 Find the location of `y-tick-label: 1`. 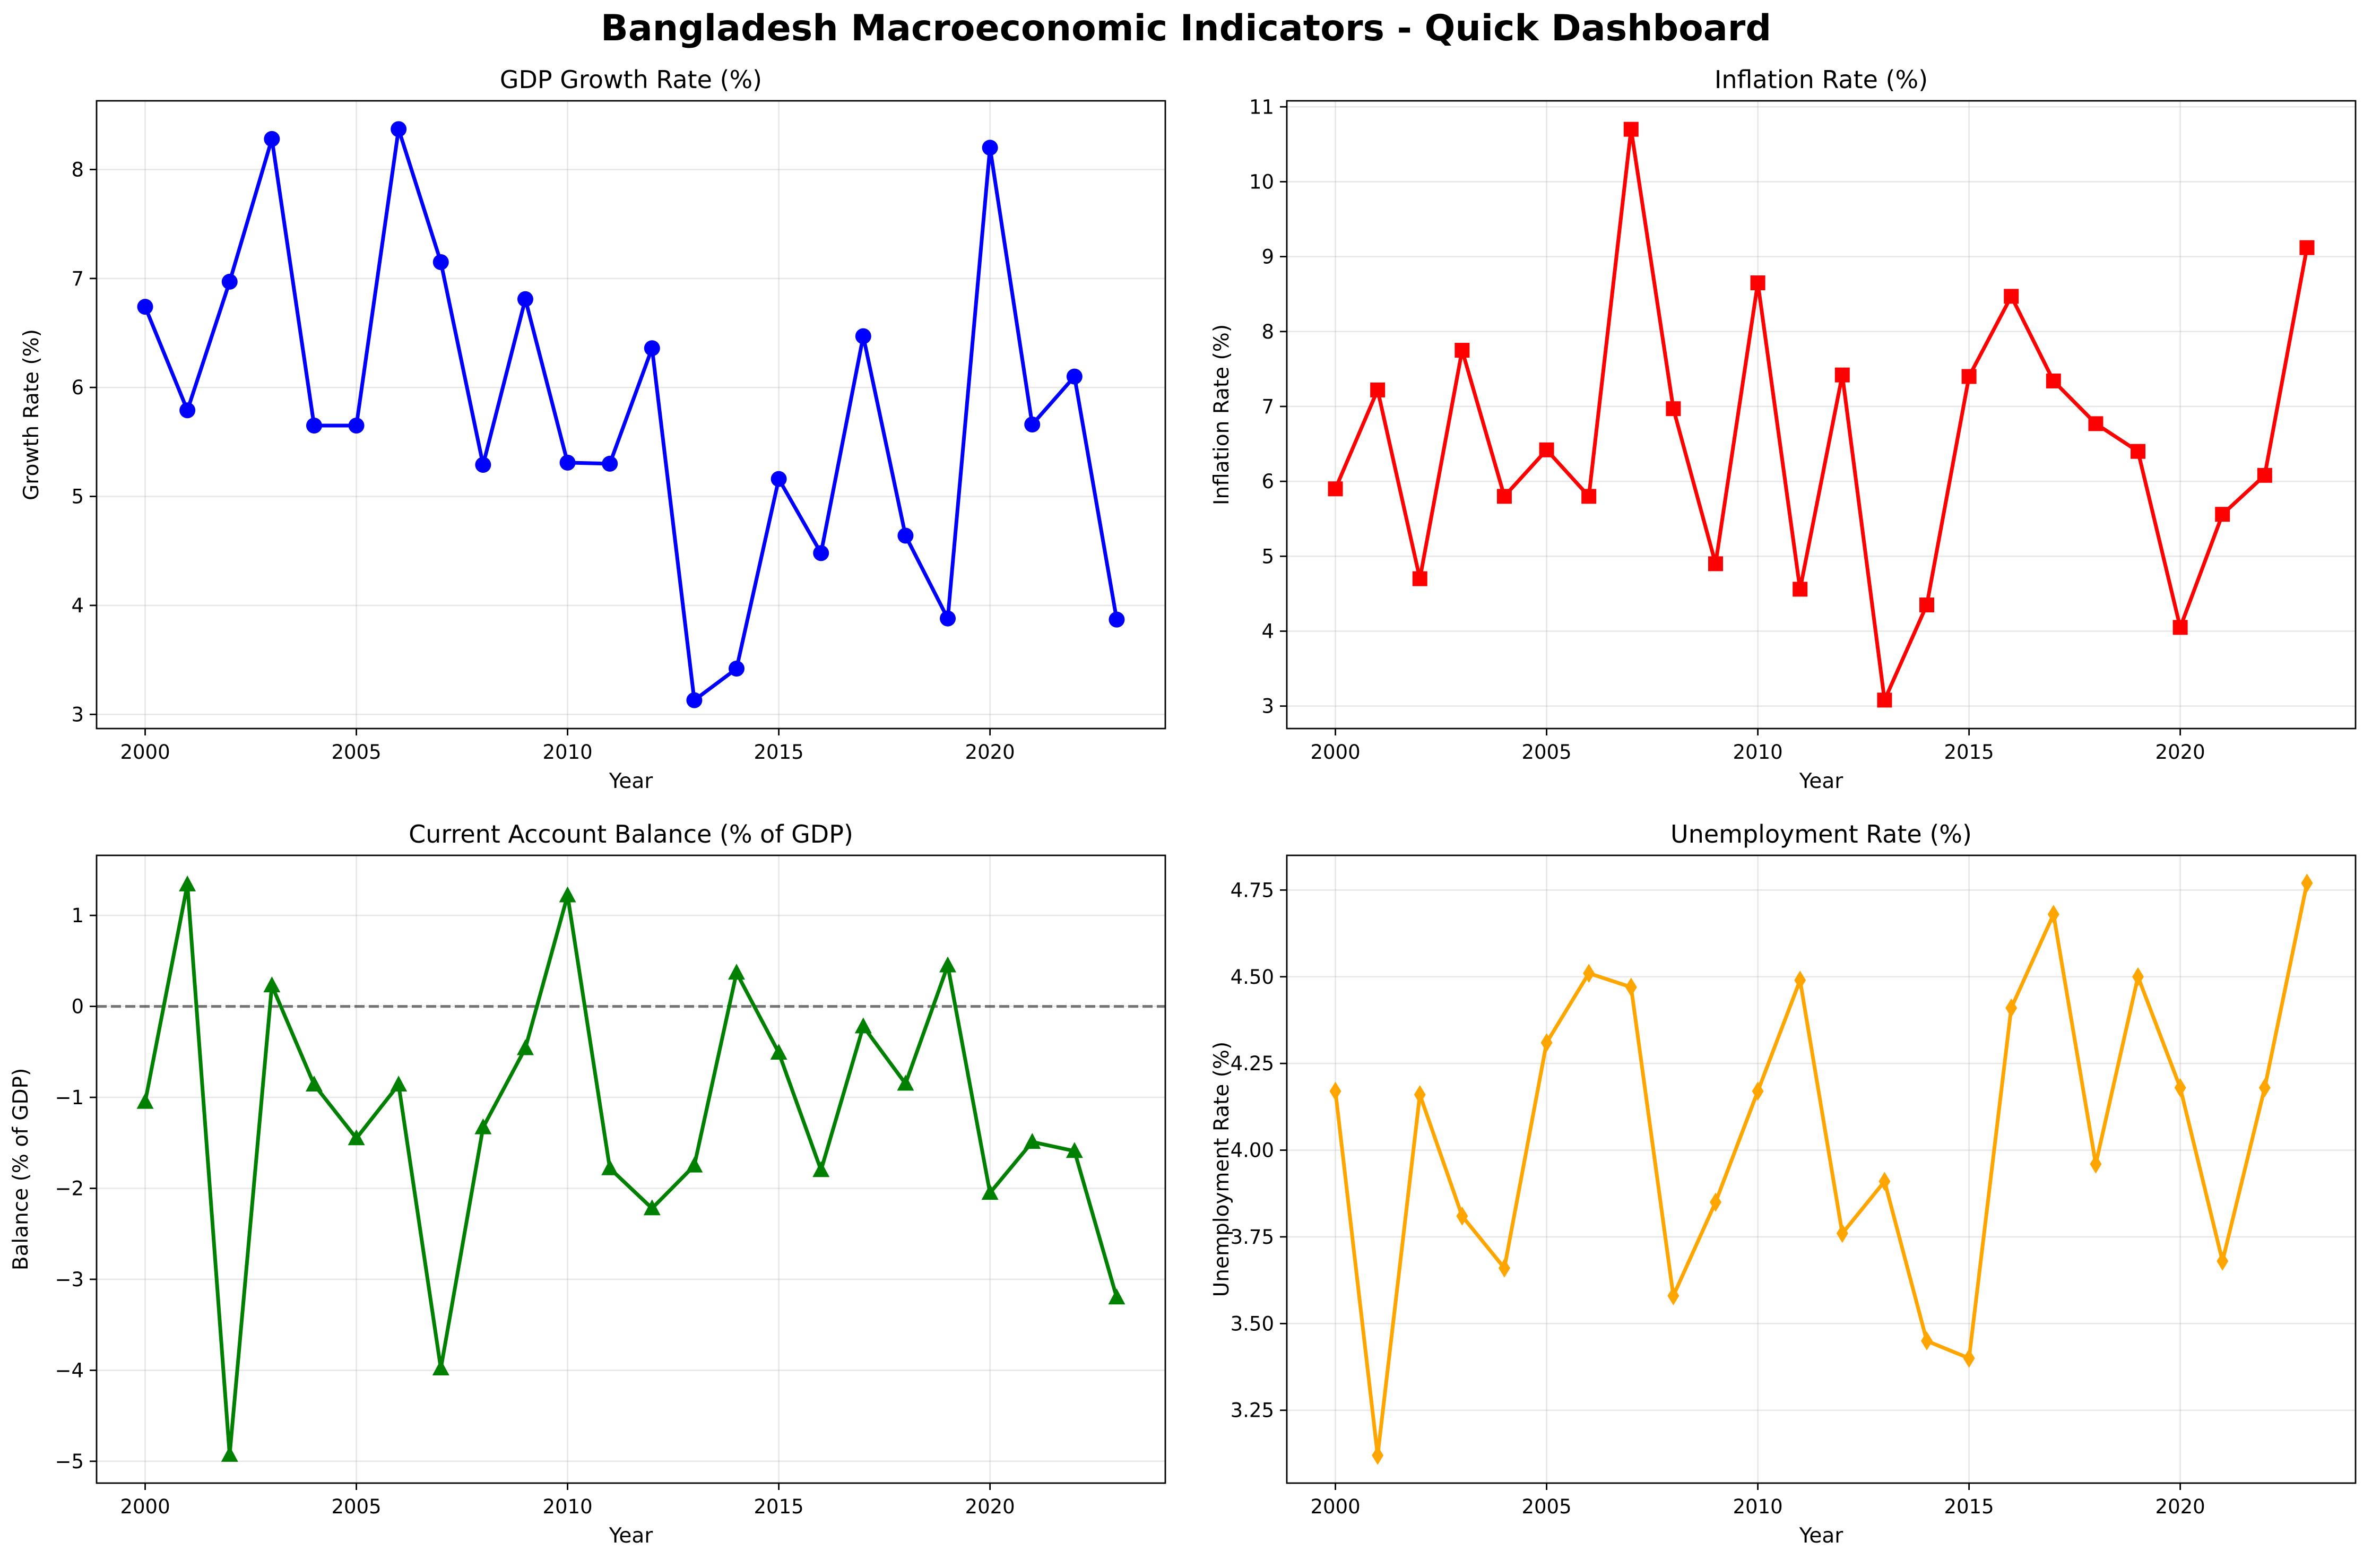

y-tick-label: 1 is located at coordinates (77, 915).